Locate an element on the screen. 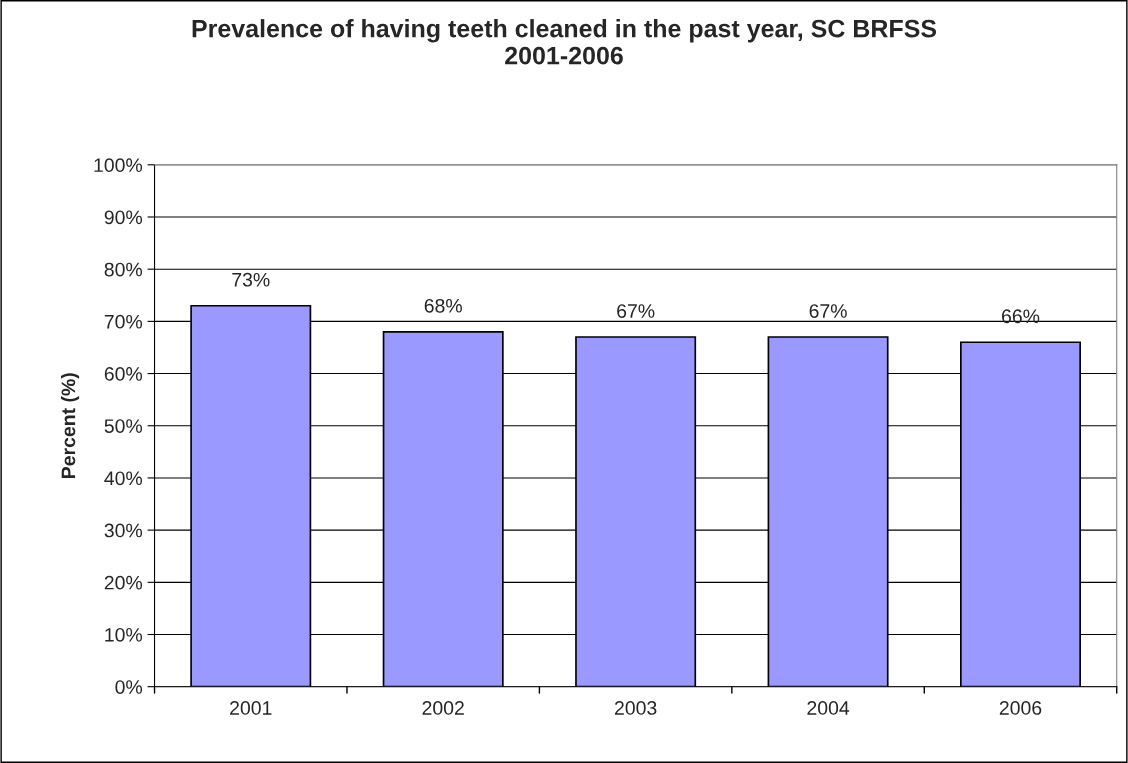 This screenshot has width=1128, height=763. y-tick-label: 30% is located at coordinates (123, 530).